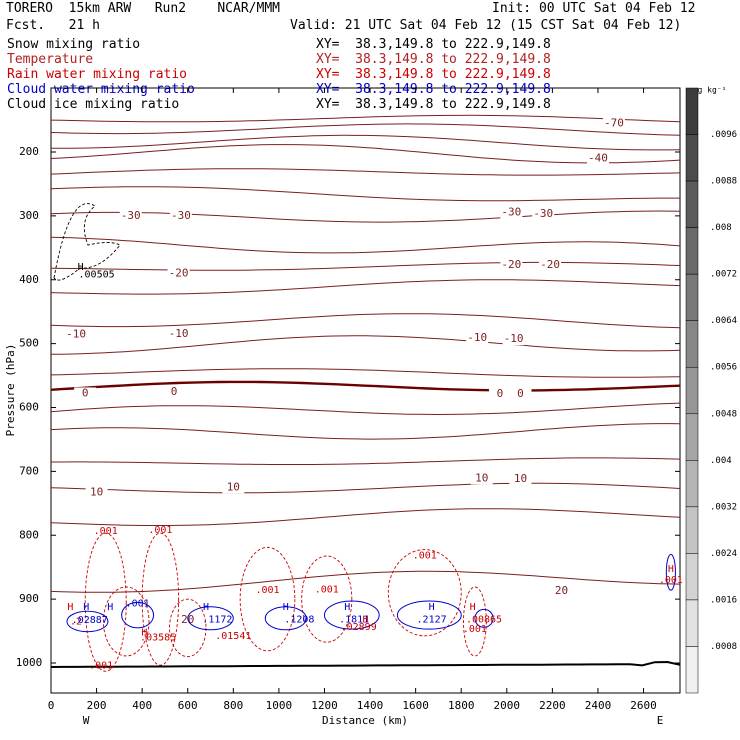 Image resolution: width=740 pixels, height=740 pixels. What do you see at coordinates (233, 636) in the screenshot?
I see `rain-maximum-label: .01541` at bounding box center [233, 636].